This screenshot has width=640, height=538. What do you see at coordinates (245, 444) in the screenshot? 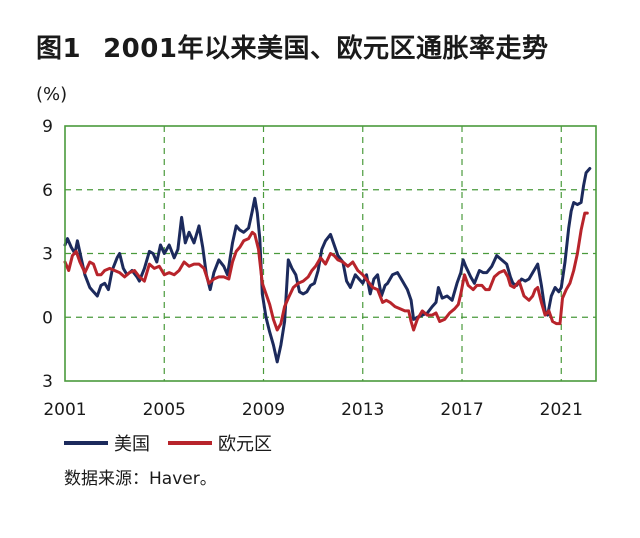
I see `legend-label-eurozone: 欧元区` at bounding box center [245, 444].